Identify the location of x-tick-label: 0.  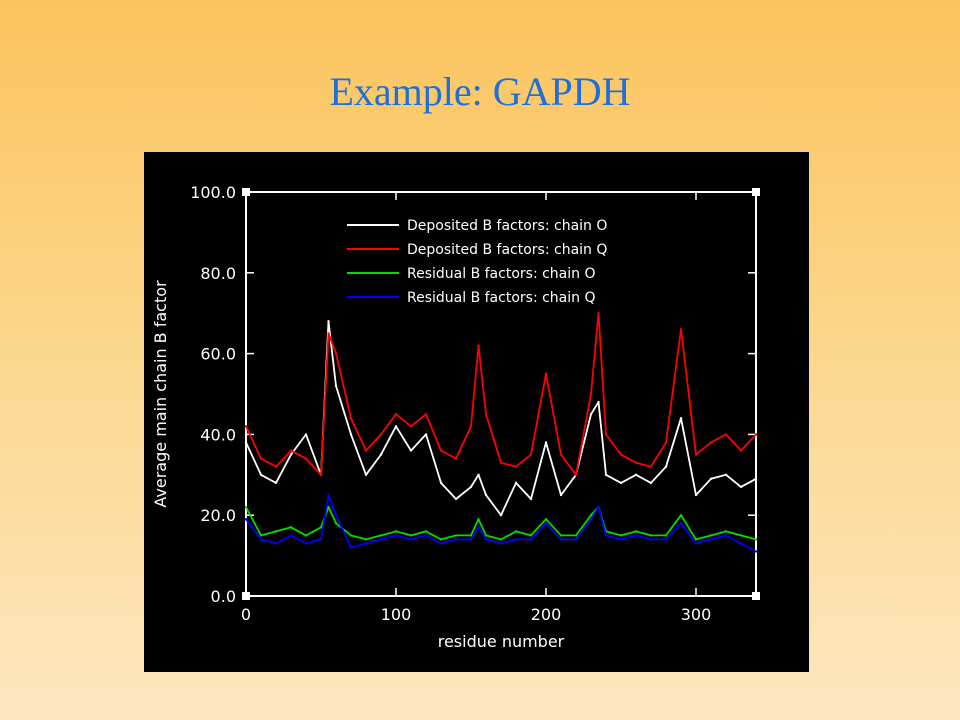
(246, 614).